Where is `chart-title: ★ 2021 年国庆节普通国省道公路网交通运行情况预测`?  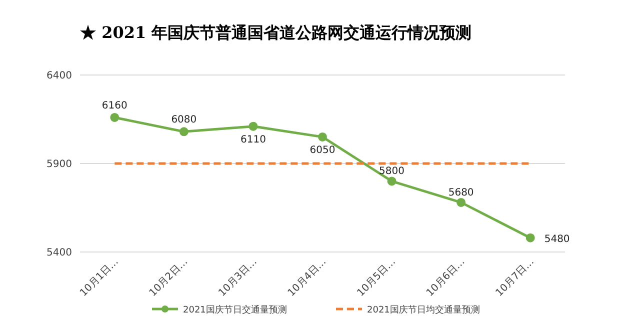
chart-title: ★ 2021 年国庆节普通国省道公路网交通运行情况预测 is located at coordinates (276, 32).